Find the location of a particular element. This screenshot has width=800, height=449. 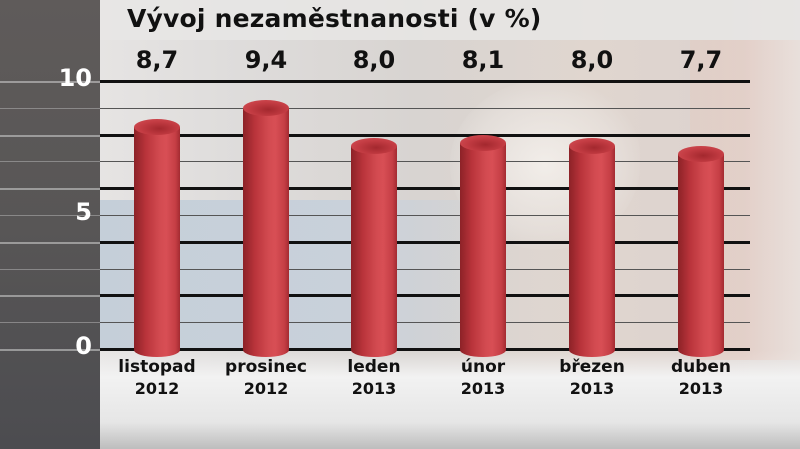

axis-panel is located at coordinates (50, 224).